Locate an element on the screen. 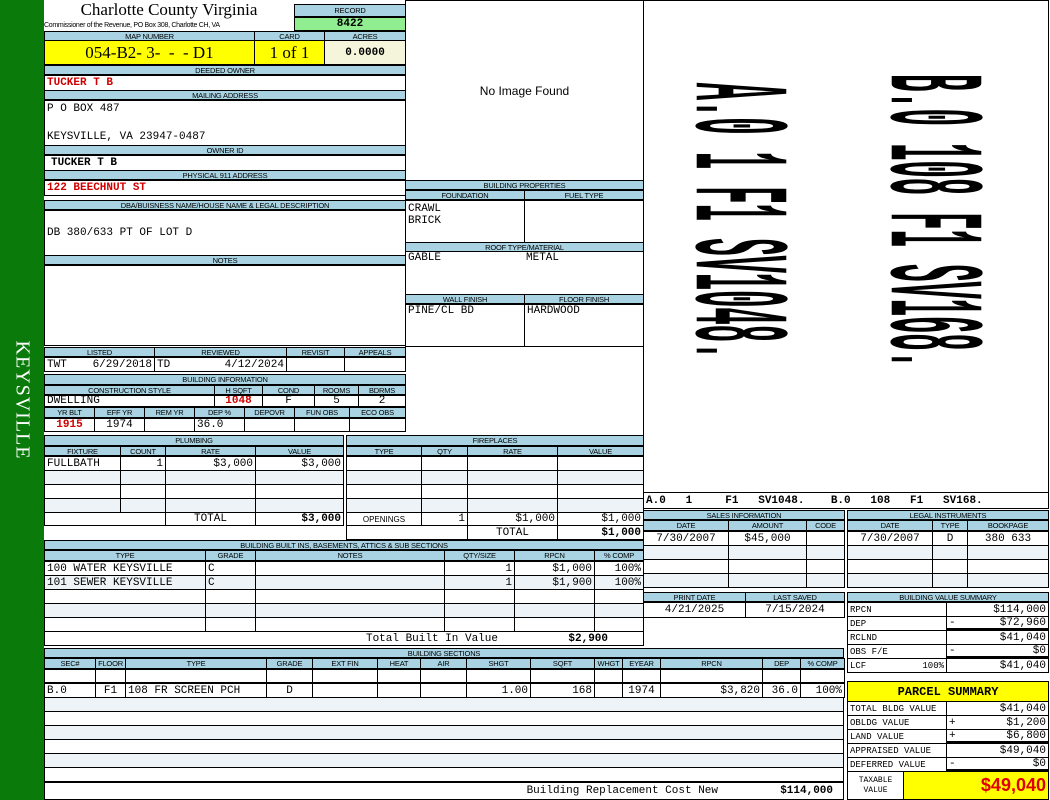  fuel-type is located at coordinates (584, 221).